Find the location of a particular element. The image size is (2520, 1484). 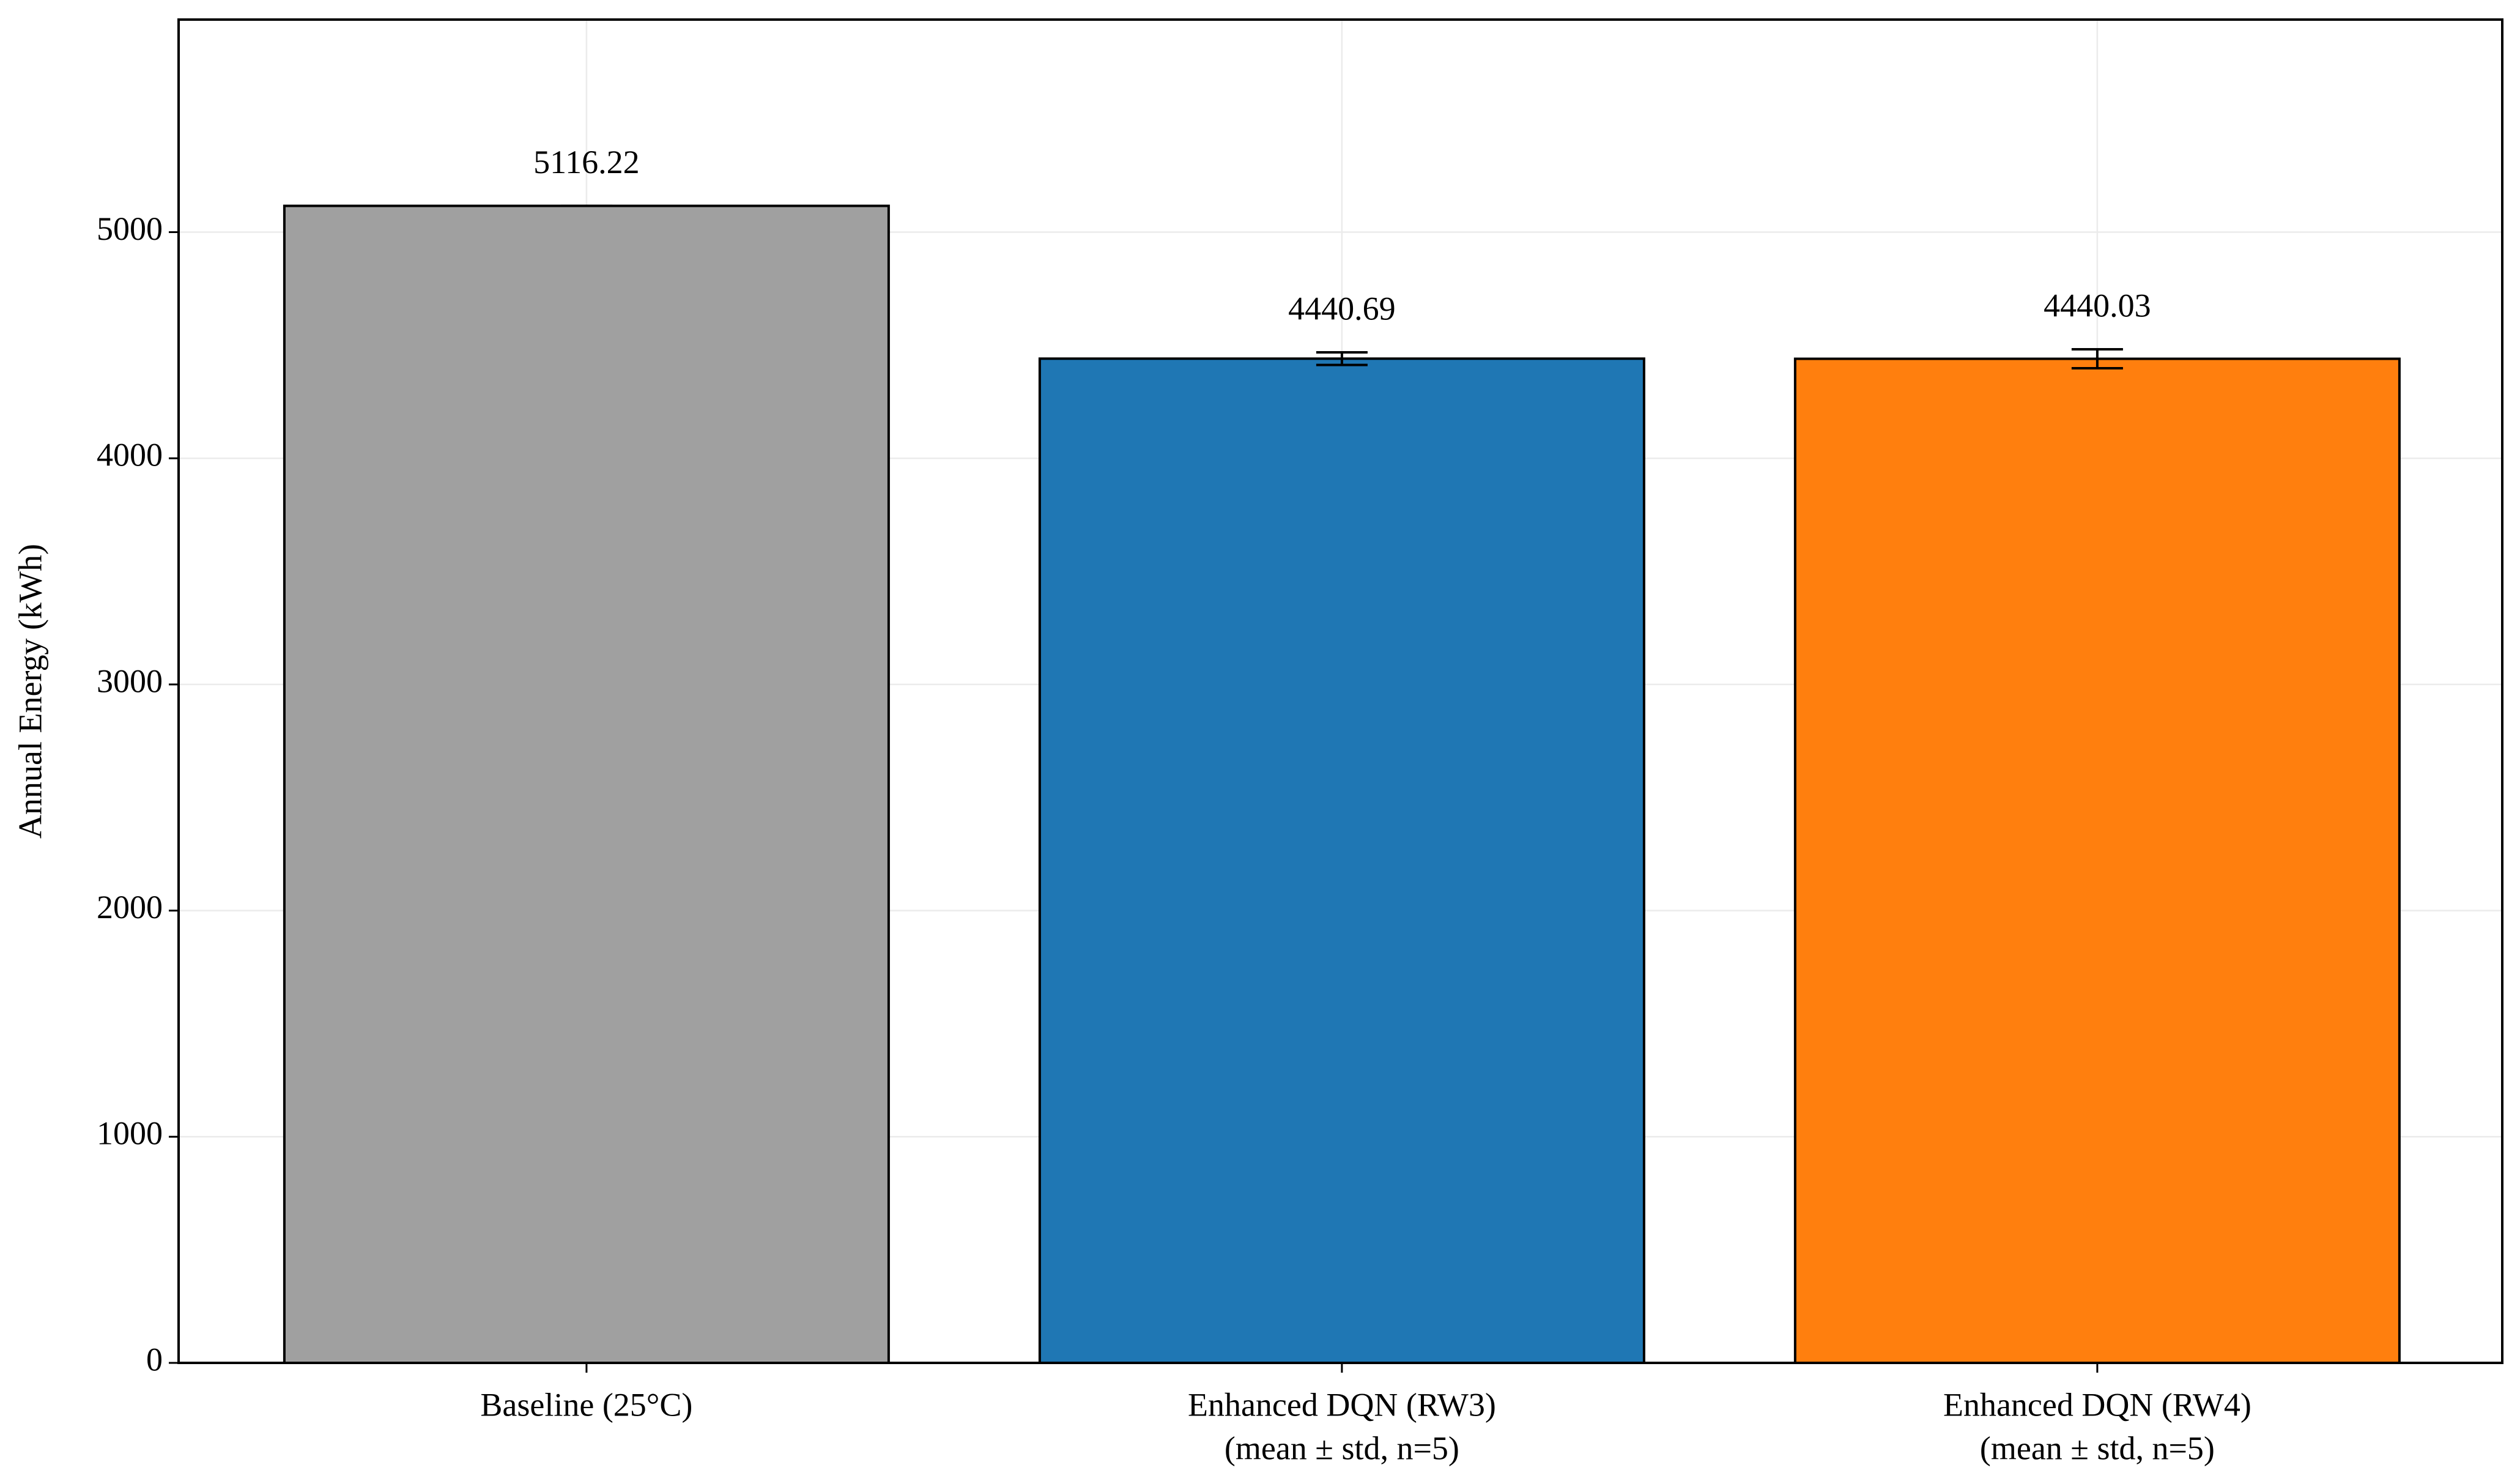

value-label: 5116.22 is located at coordinates (586, 162).